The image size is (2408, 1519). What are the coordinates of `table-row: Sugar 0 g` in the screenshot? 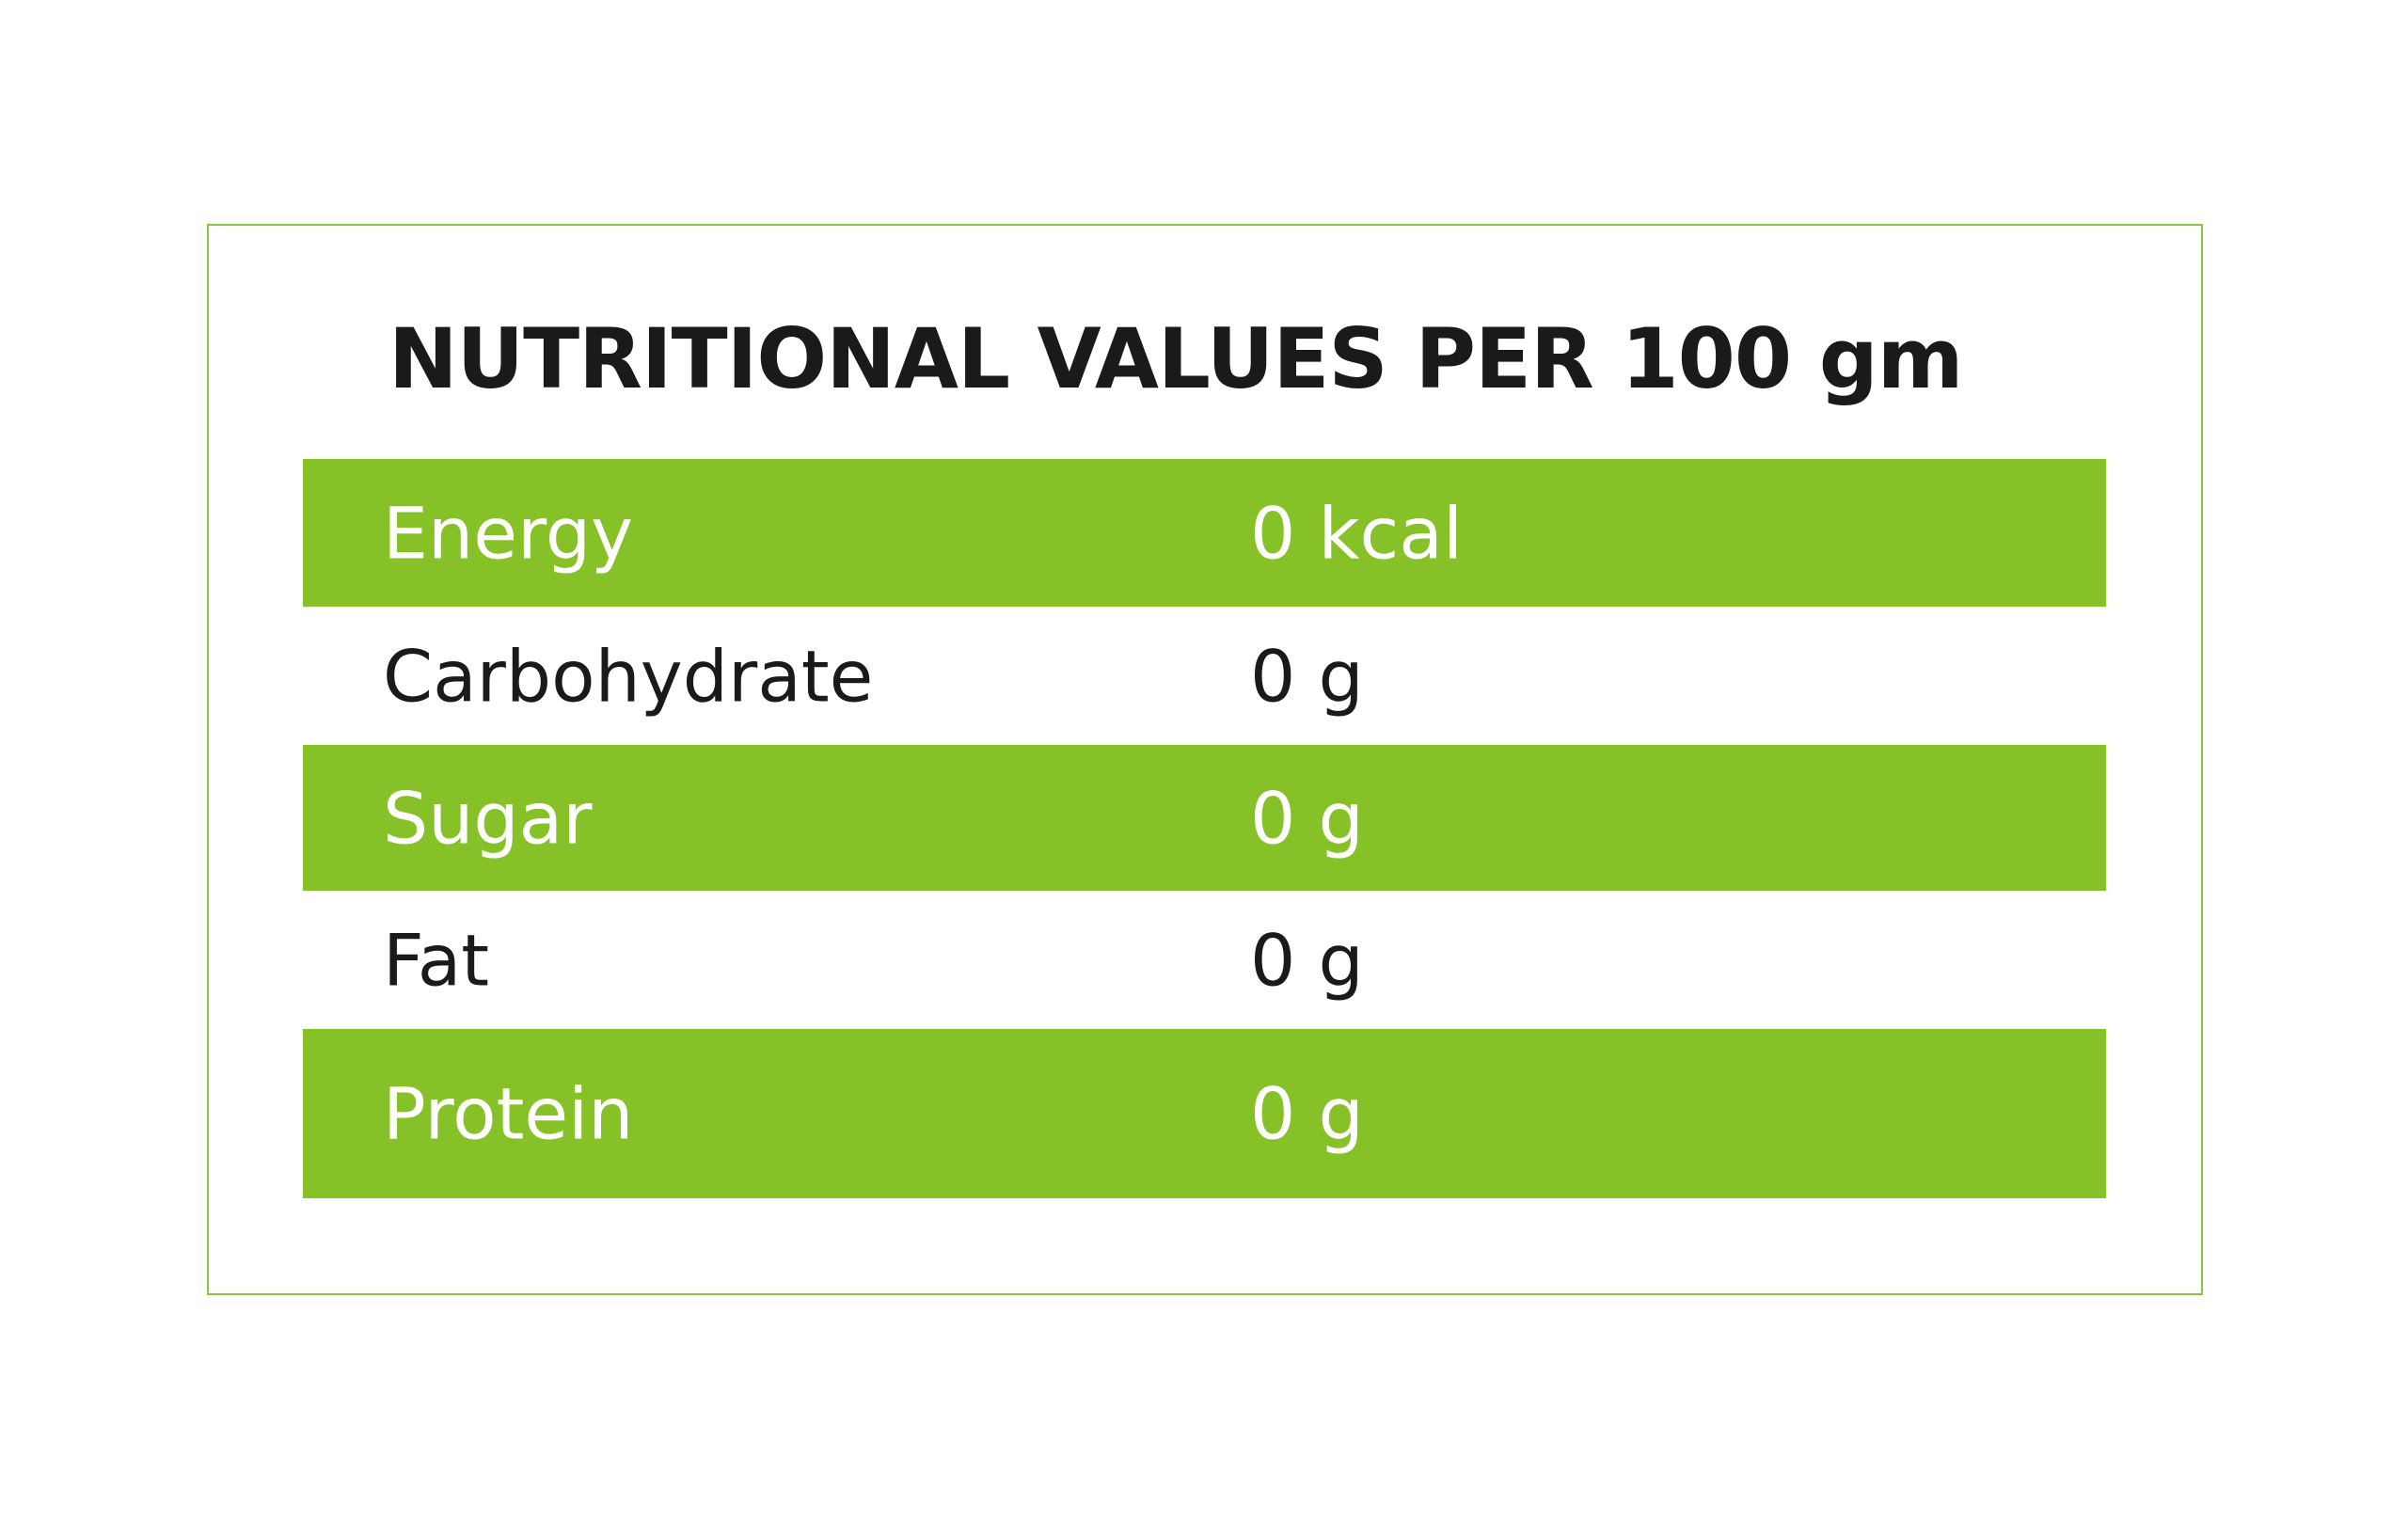 It's located at (1205, 818).